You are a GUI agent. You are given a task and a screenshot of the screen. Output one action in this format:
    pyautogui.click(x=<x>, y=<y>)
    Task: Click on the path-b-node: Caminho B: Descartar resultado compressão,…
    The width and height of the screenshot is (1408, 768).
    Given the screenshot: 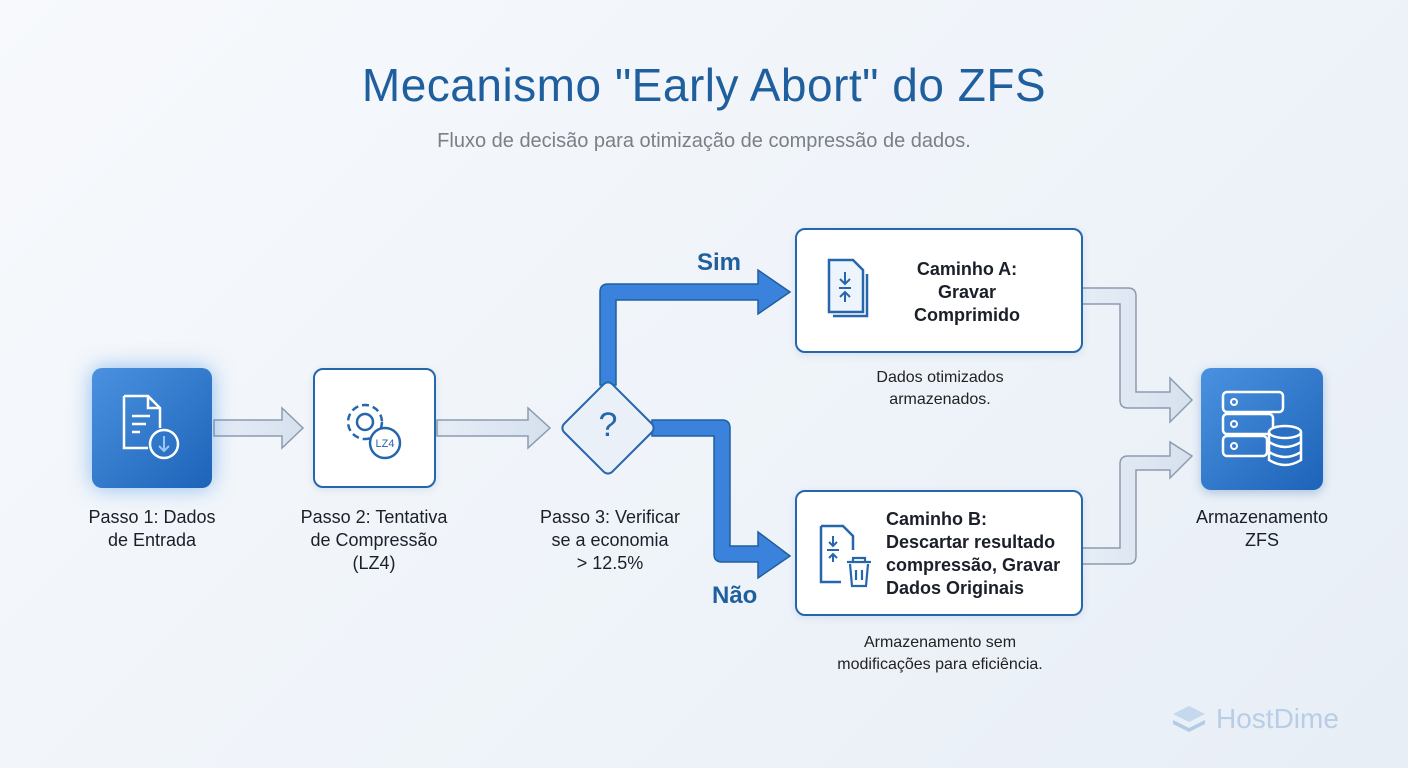 What is the action you would take?
    pyautogui.click(x=939, y=553)
    